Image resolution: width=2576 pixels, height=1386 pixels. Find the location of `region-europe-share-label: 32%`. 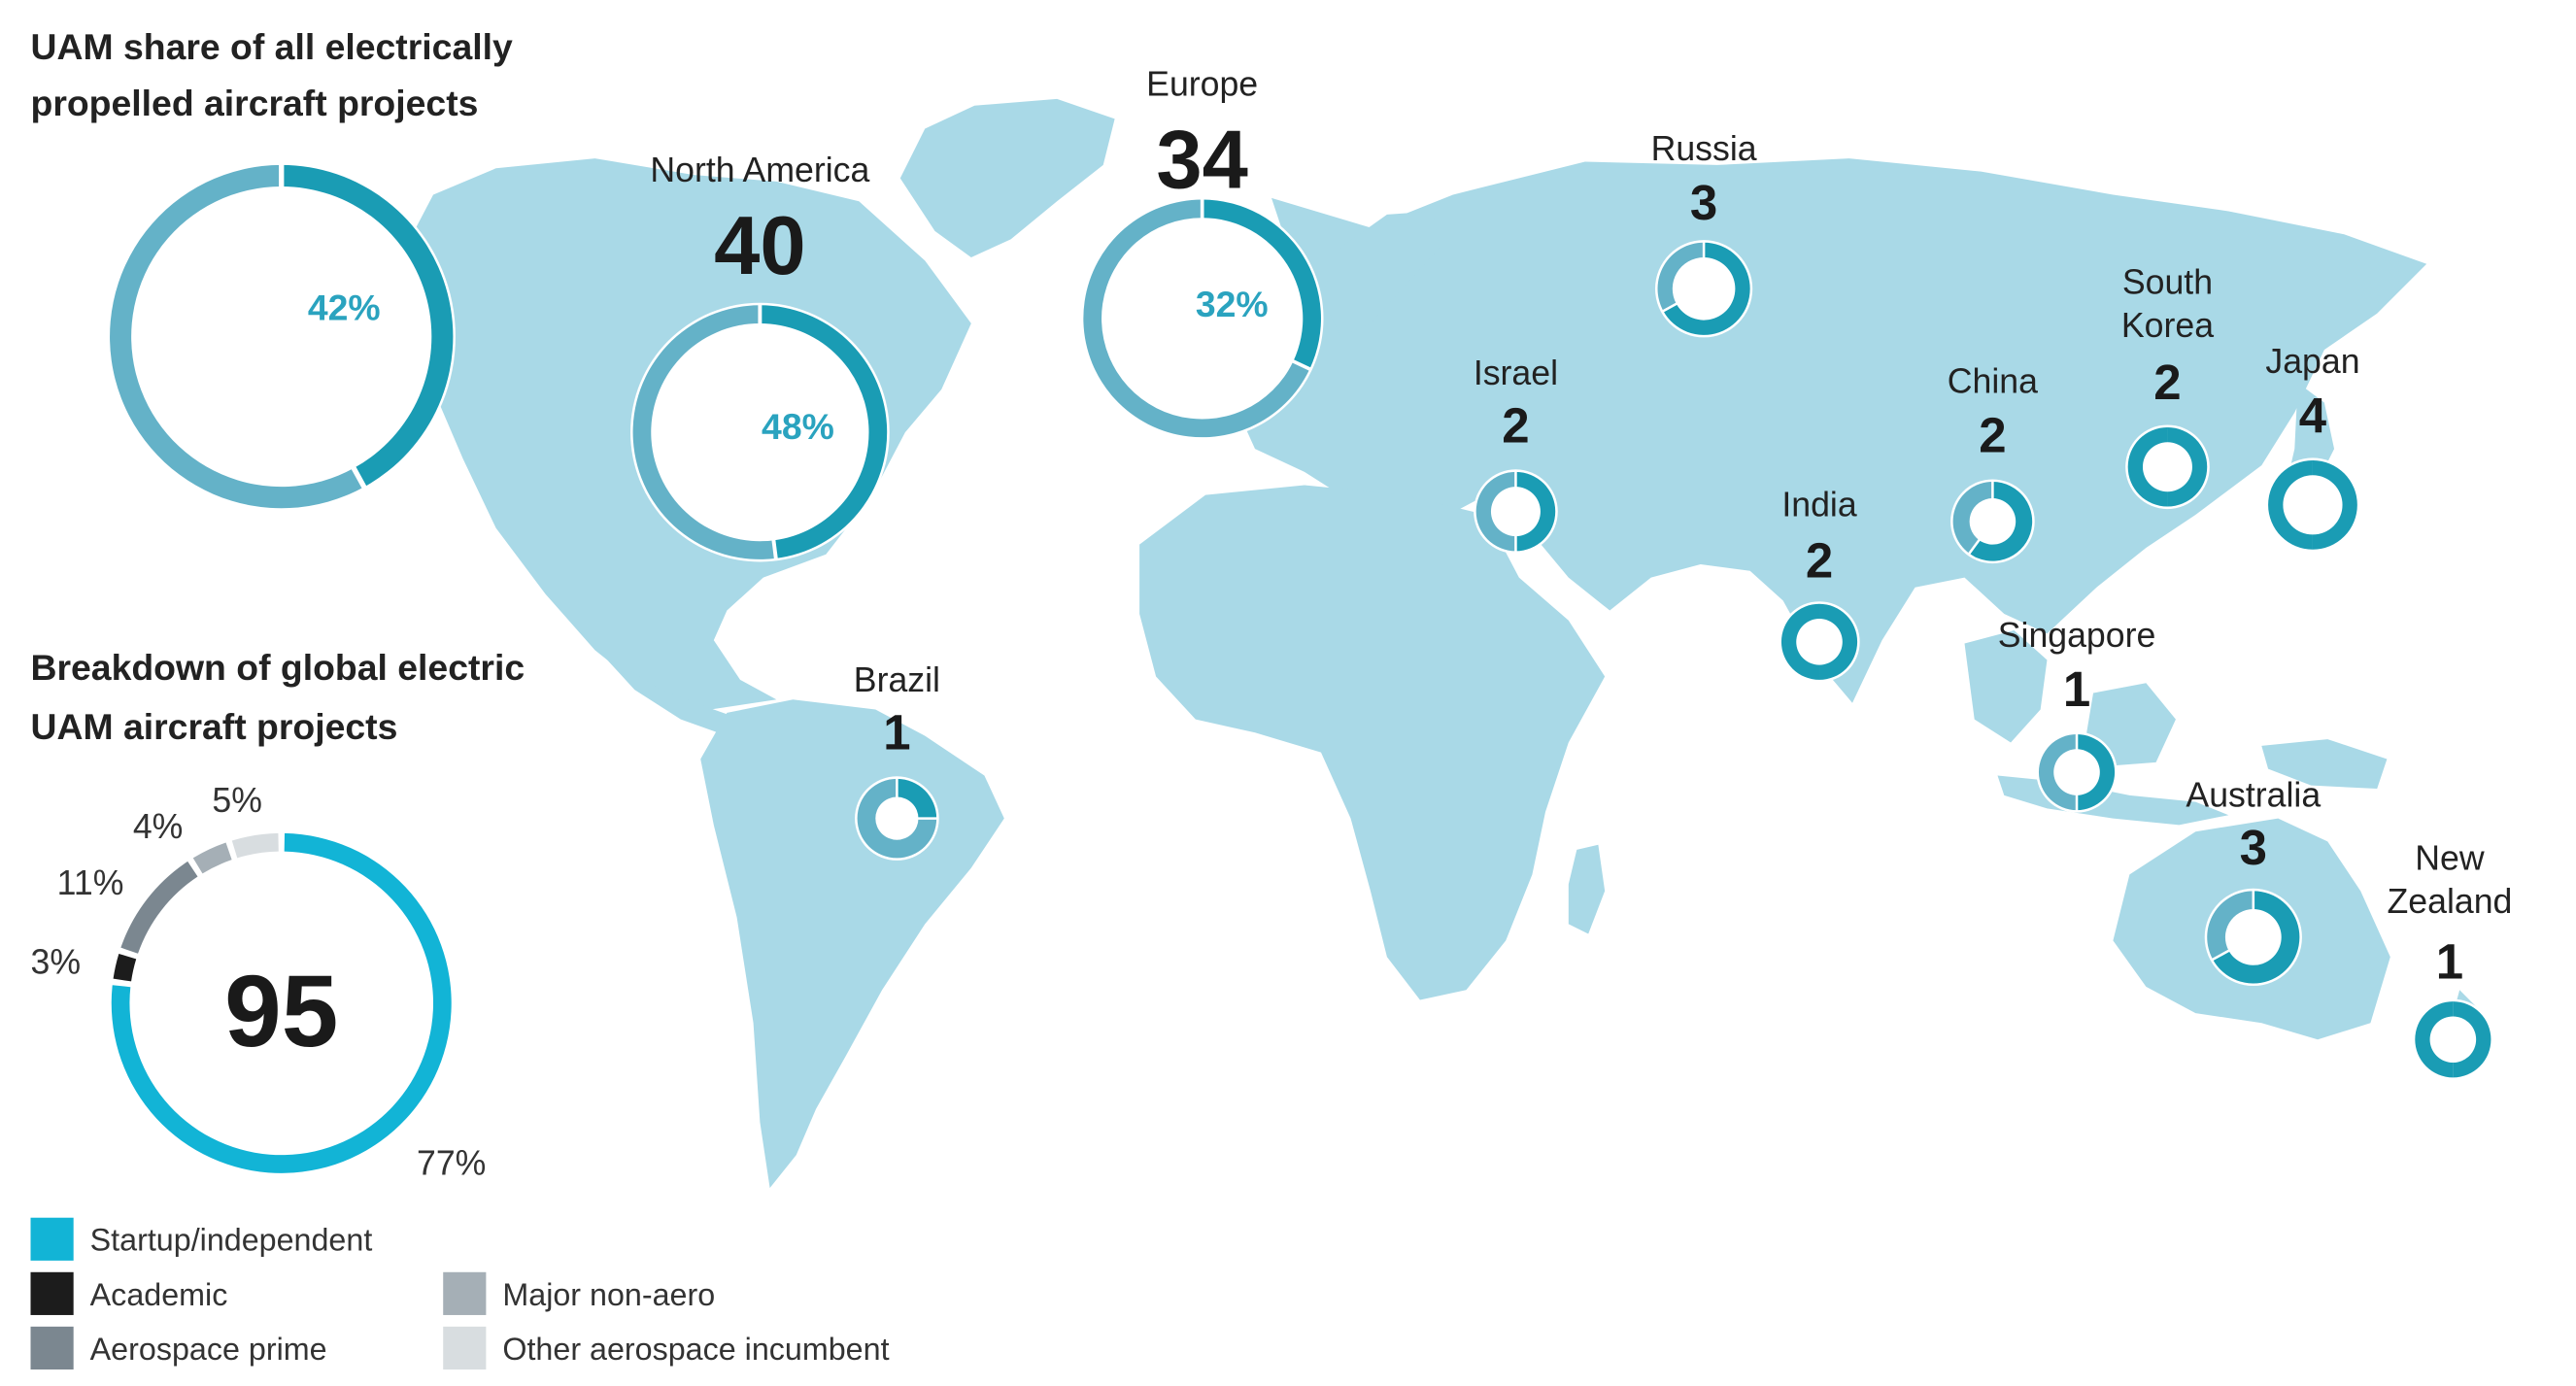

region-europe-share-label: 32% is located at coordinates (1232, 304).